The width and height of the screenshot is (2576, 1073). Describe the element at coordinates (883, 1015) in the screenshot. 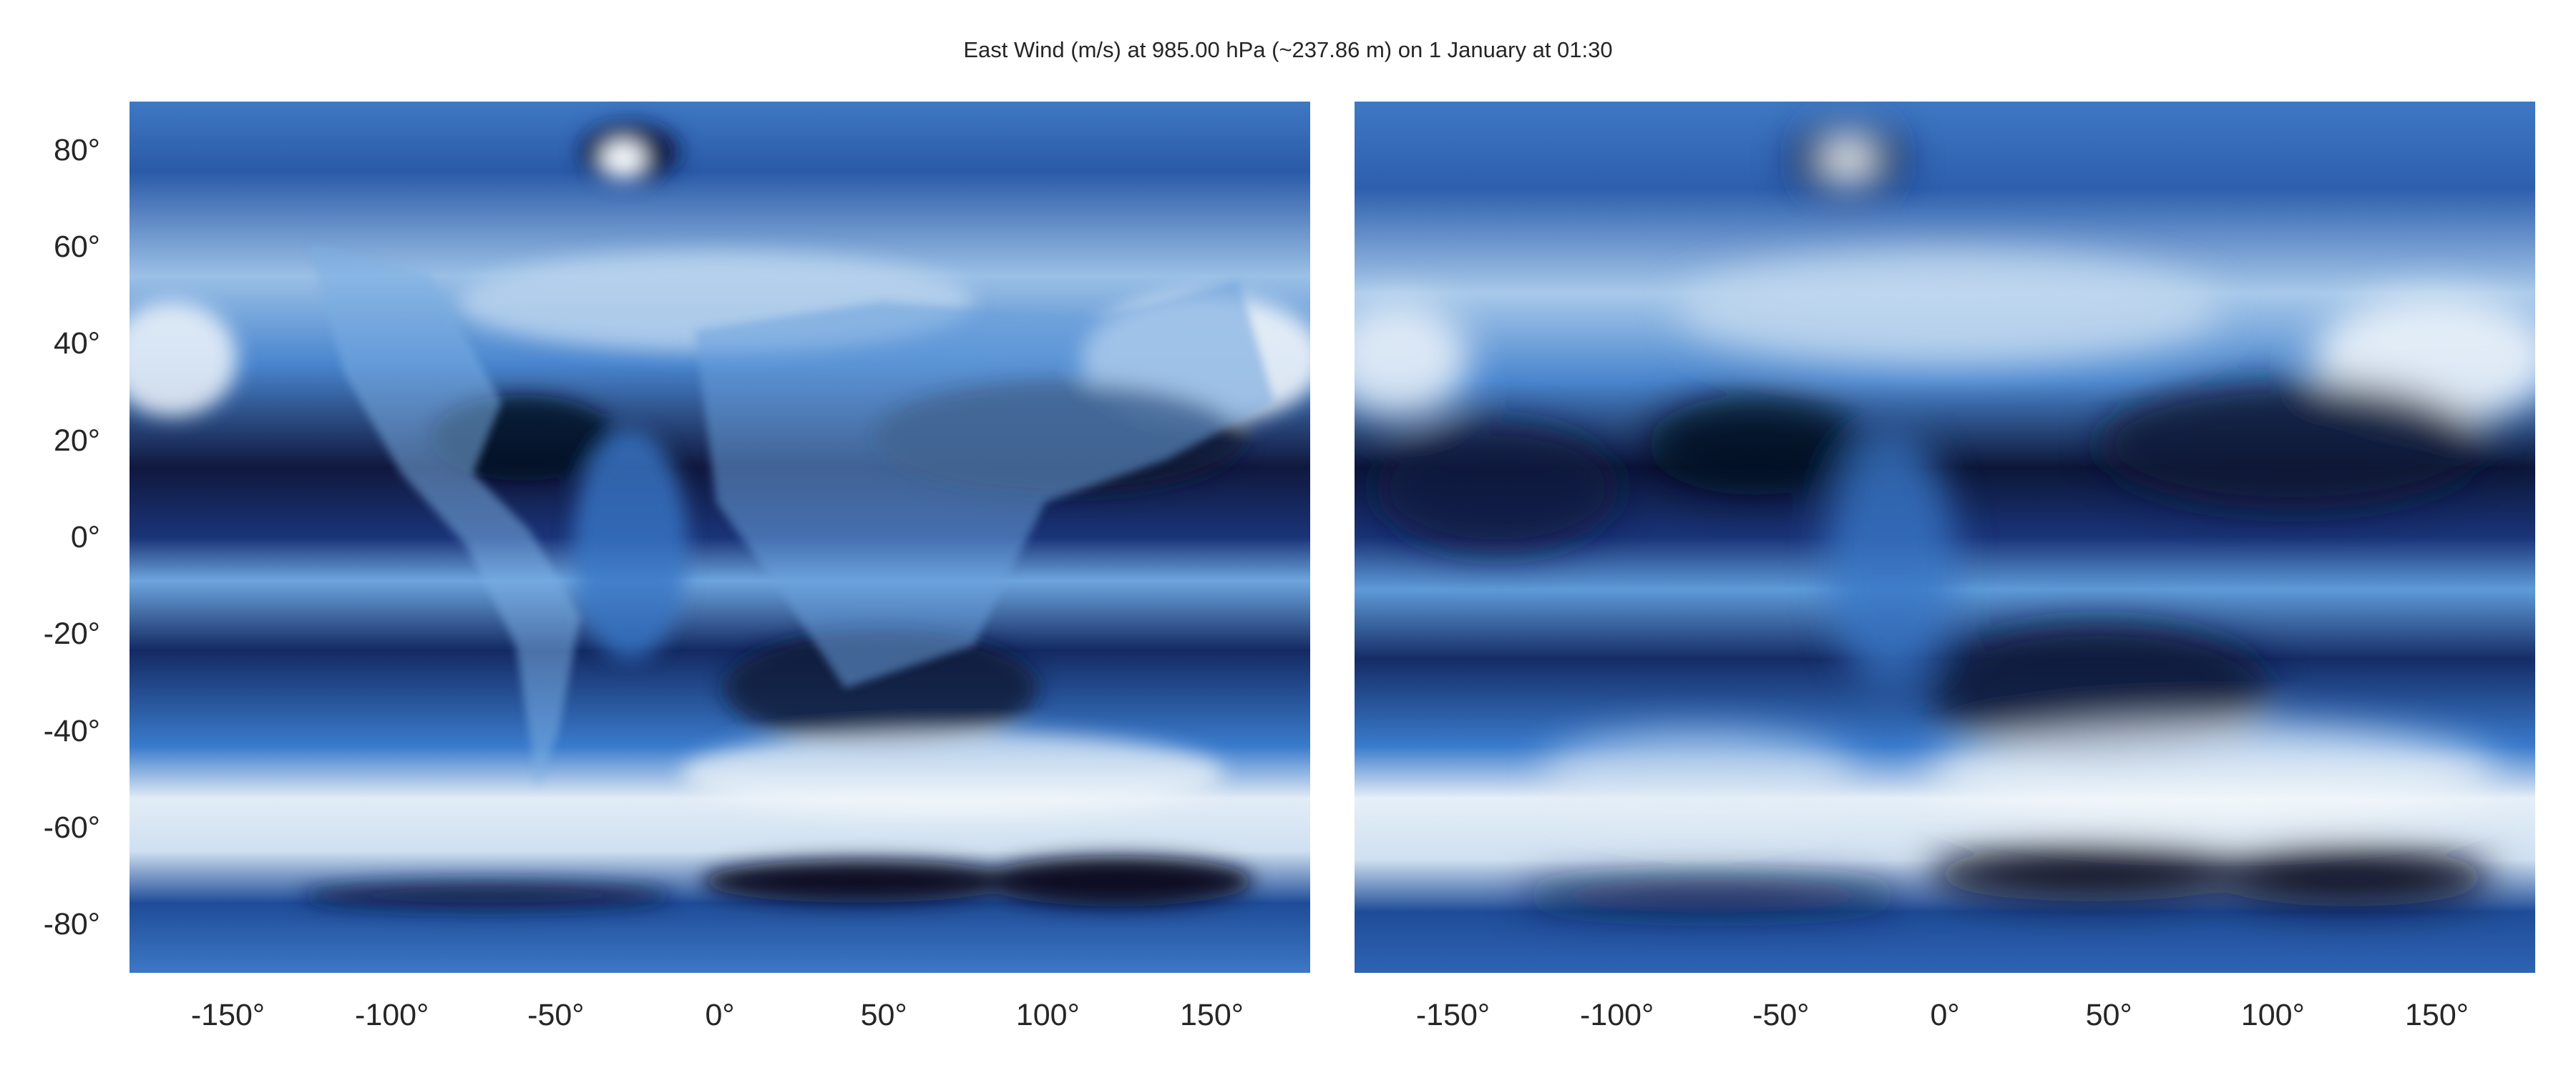

I see `left-x-tick-label: 50°` at that location.